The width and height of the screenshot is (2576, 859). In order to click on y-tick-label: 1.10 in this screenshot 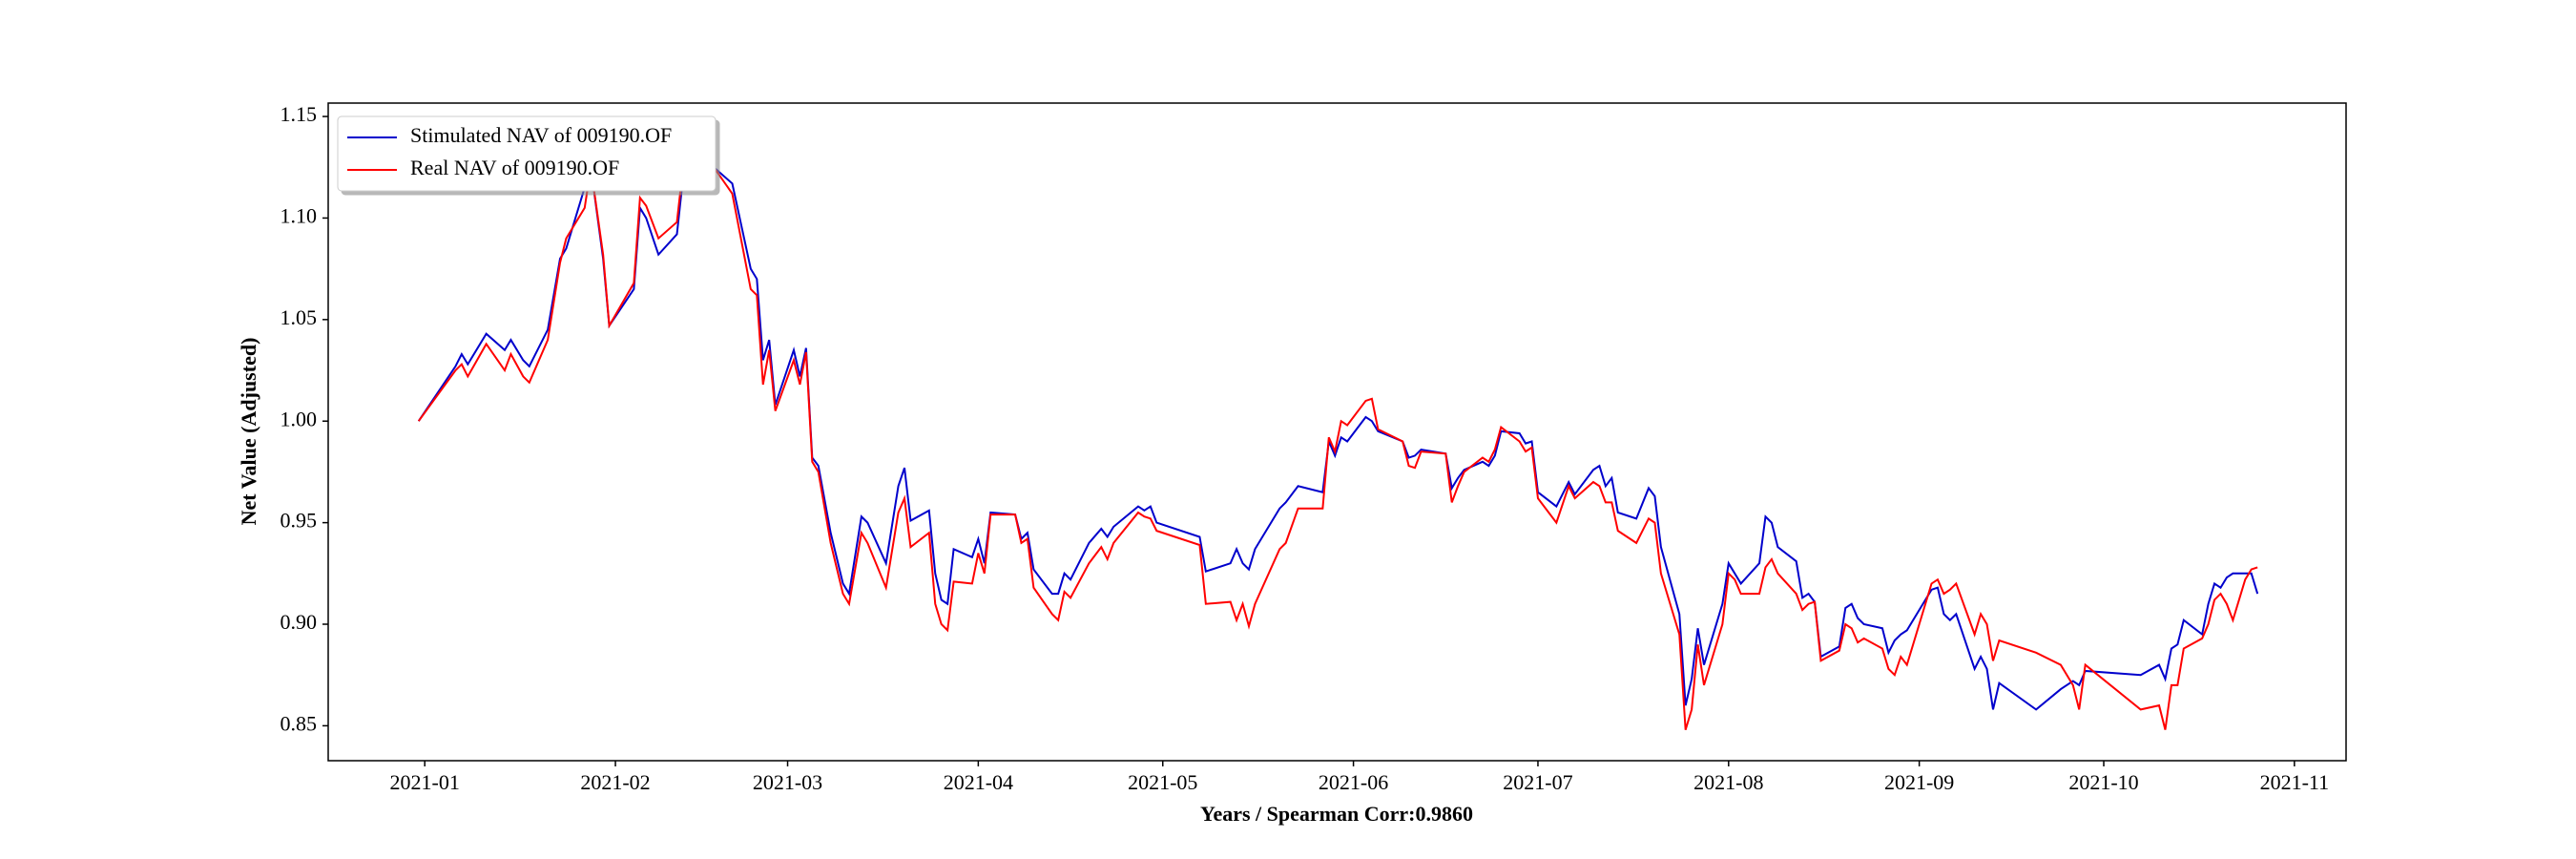, I will do `click(299, 215)`.